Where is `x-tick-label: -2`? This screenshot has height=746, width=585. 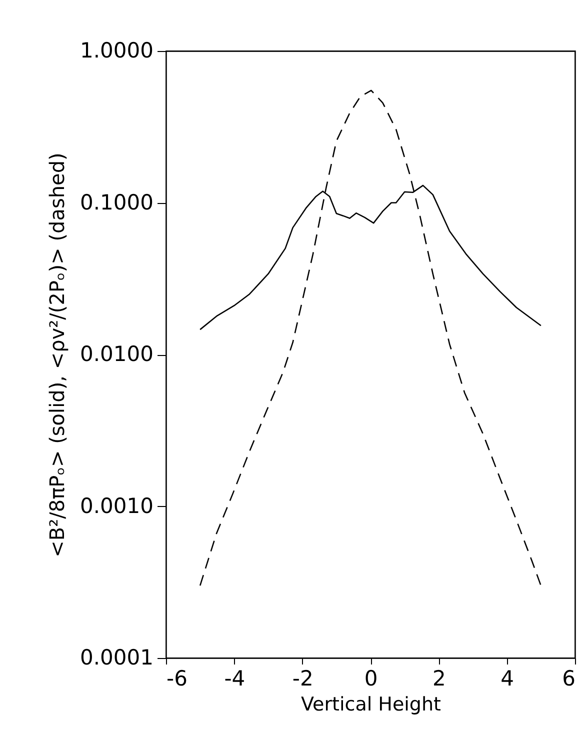
x-tick-label: -2 is located at coordinates (303, 678).